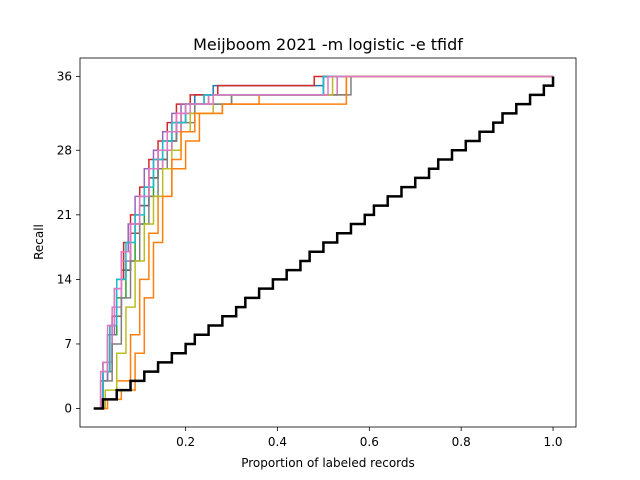  I want to click on y-tick-label: 21, so click(64, 215).